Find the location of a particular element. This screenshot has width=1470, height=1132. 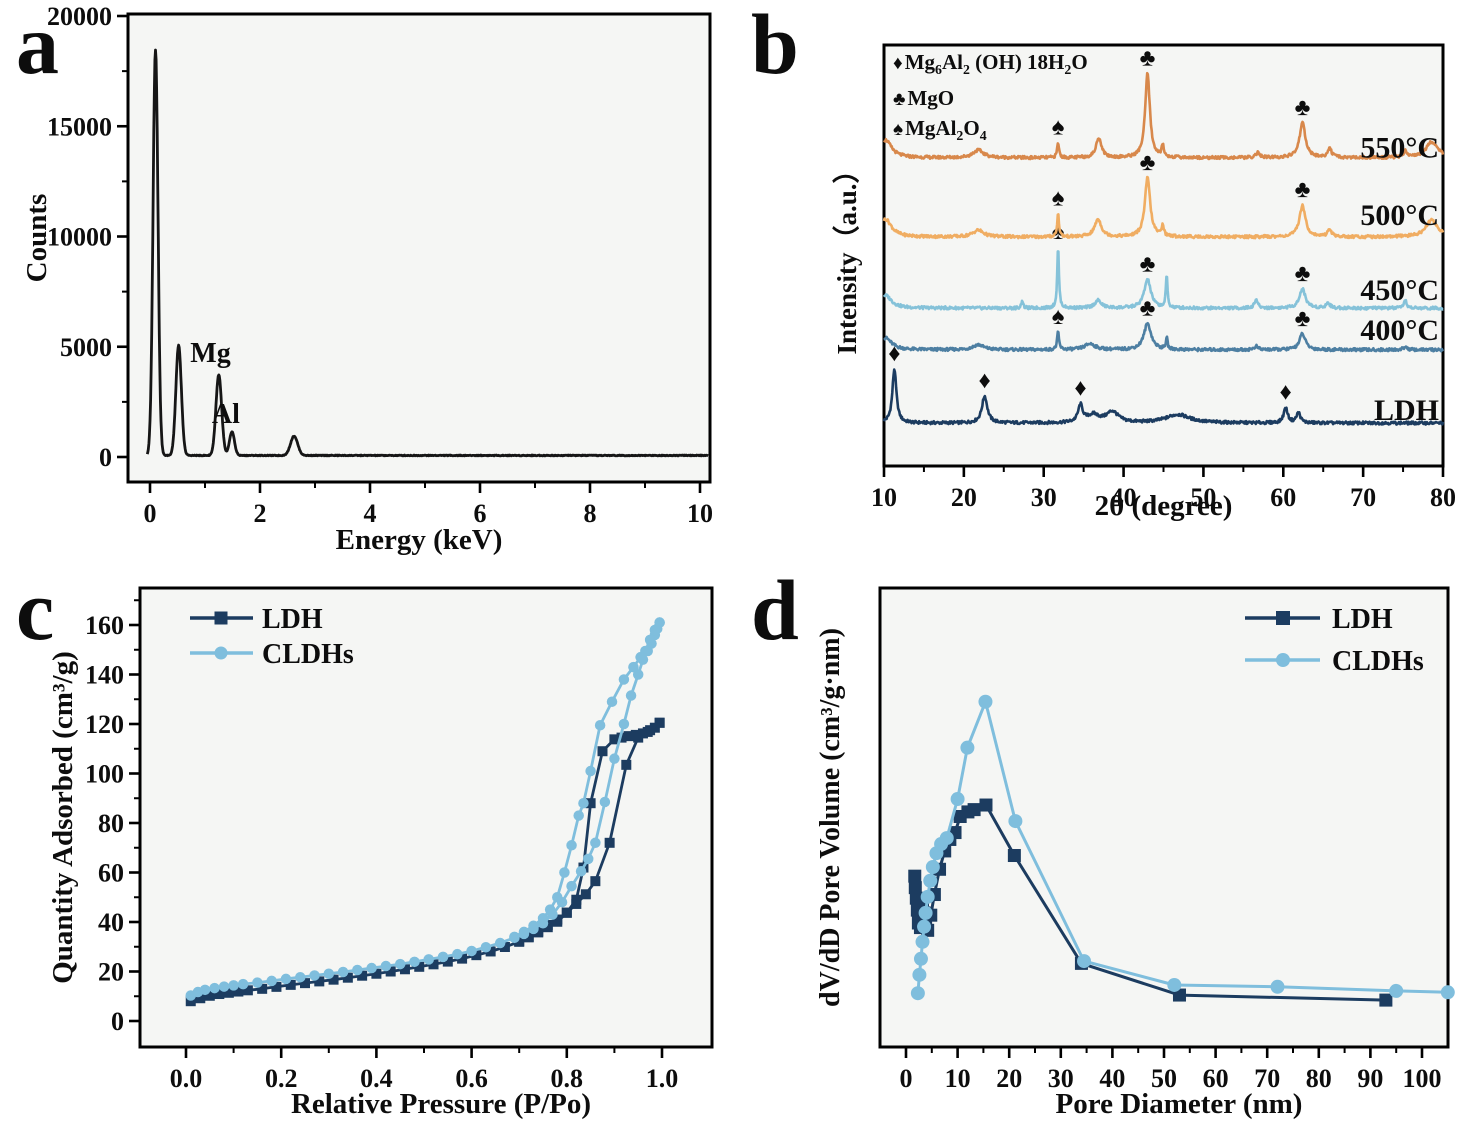

legend-label-CLDHs: CLDHs is located at coordinates (308, 654).